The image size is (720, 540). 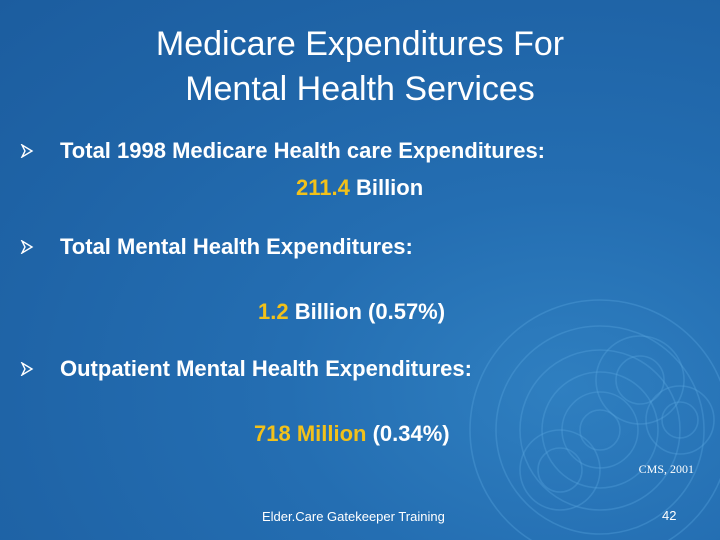 I want to click on bullet-3-value: 718 Million (0.34%), so click(x=352, y=434).